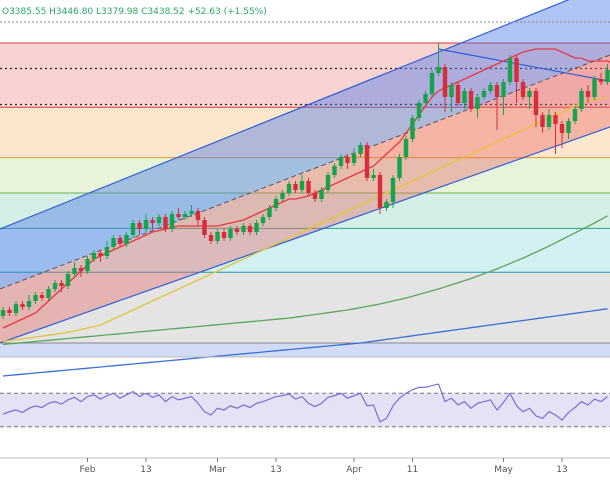 This screenshot has height=484, width=610. Describe the element at coordinates (88, 470) in the screenshot. I see `x-tick-label-0: Feb` at that location.